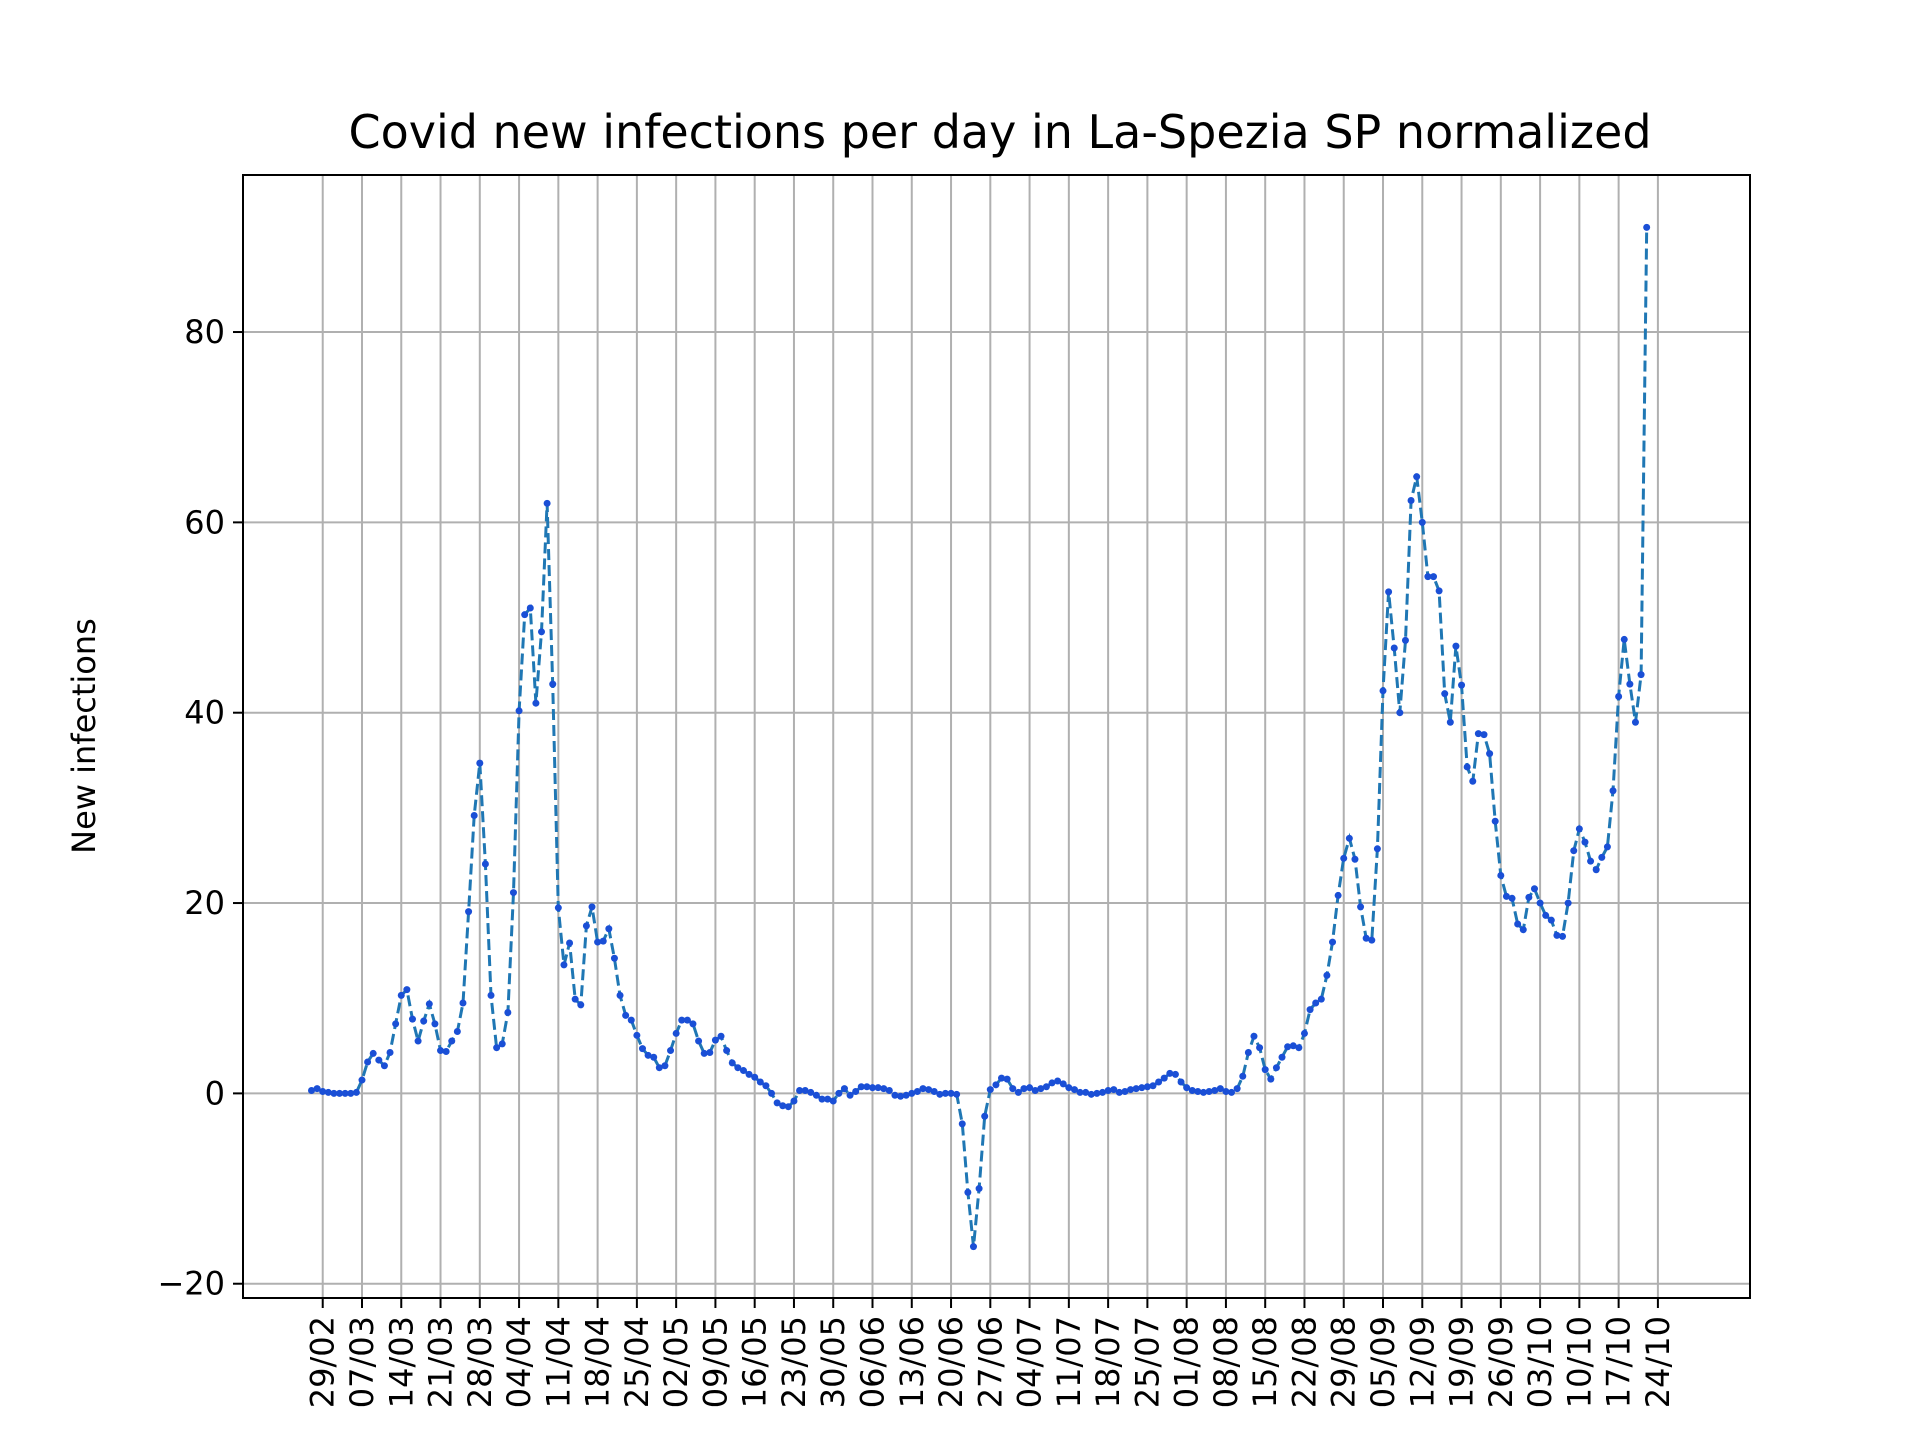 This screenshot has height=1440, width=1920. I want to click on x-tick-label: 26/09, so click(1501, 1362).